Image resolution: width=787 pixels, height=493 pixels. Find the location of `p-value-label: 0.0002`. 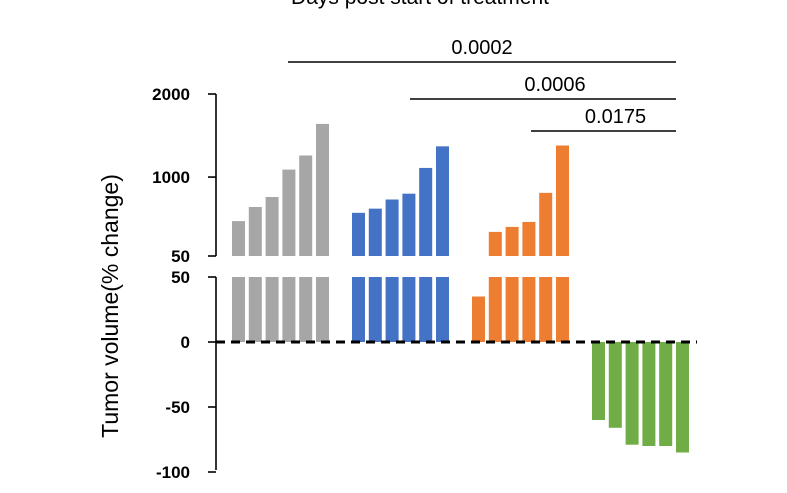

p-value-label: 0.0002 is located at coordinates (481, 48).